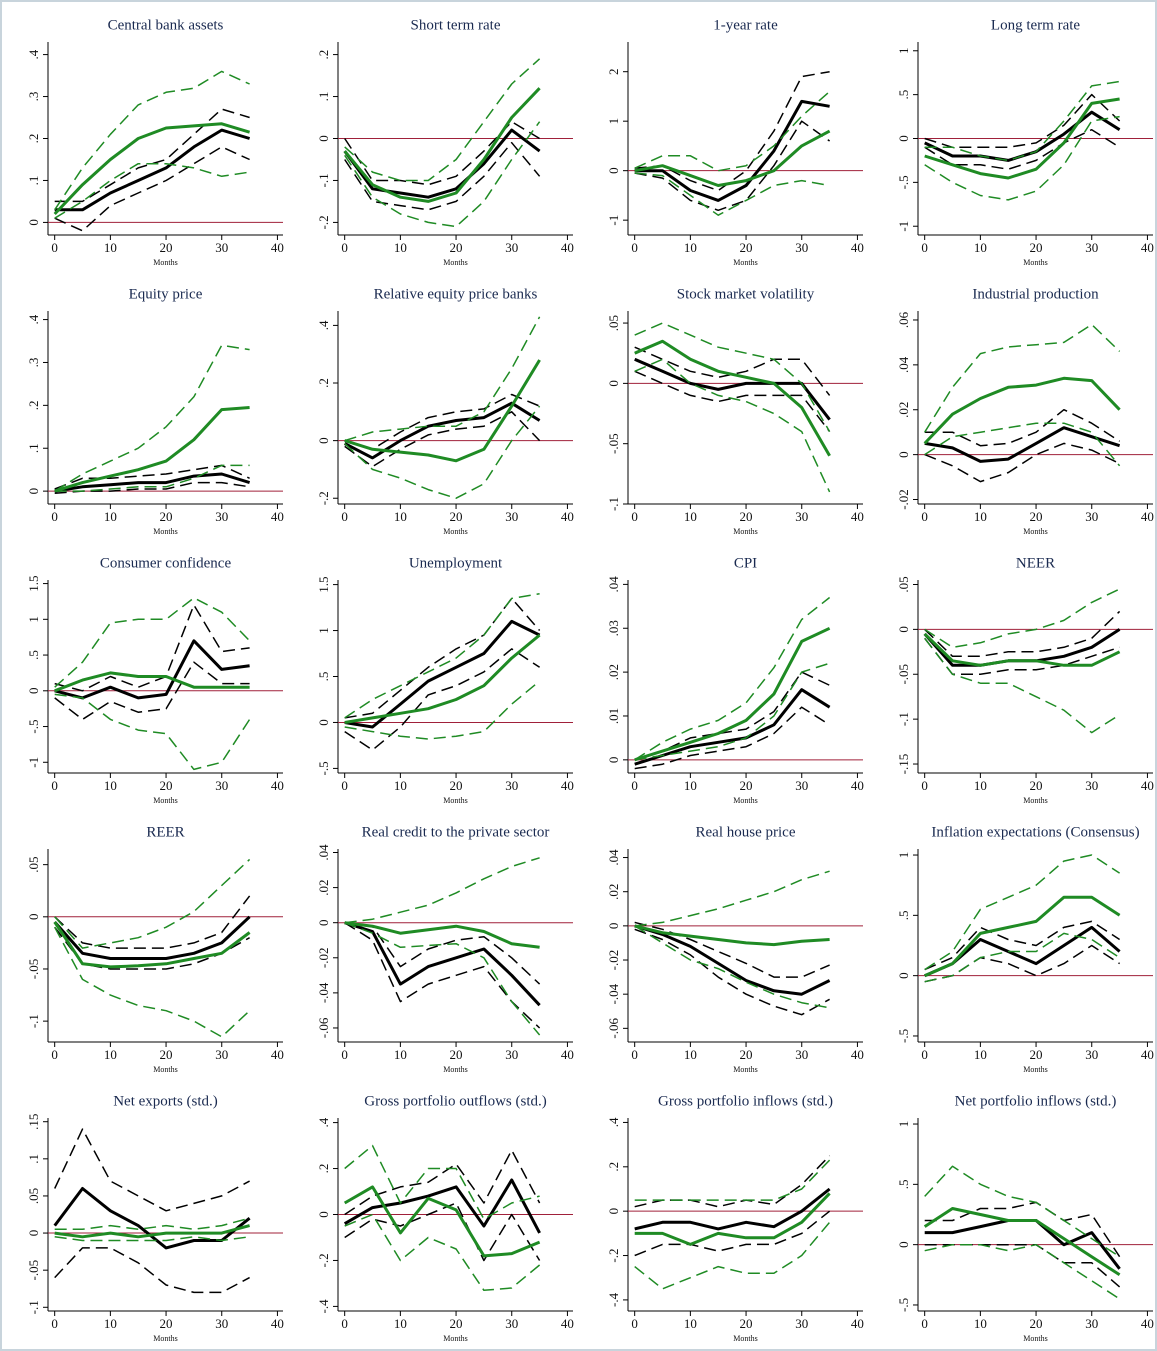 This screenshot has height=1351, width=1157. Describe the element at coordinates (745, 1101) in the screenshot. I see `panel-title: Gross portfolio inflows (std.)` at that location.